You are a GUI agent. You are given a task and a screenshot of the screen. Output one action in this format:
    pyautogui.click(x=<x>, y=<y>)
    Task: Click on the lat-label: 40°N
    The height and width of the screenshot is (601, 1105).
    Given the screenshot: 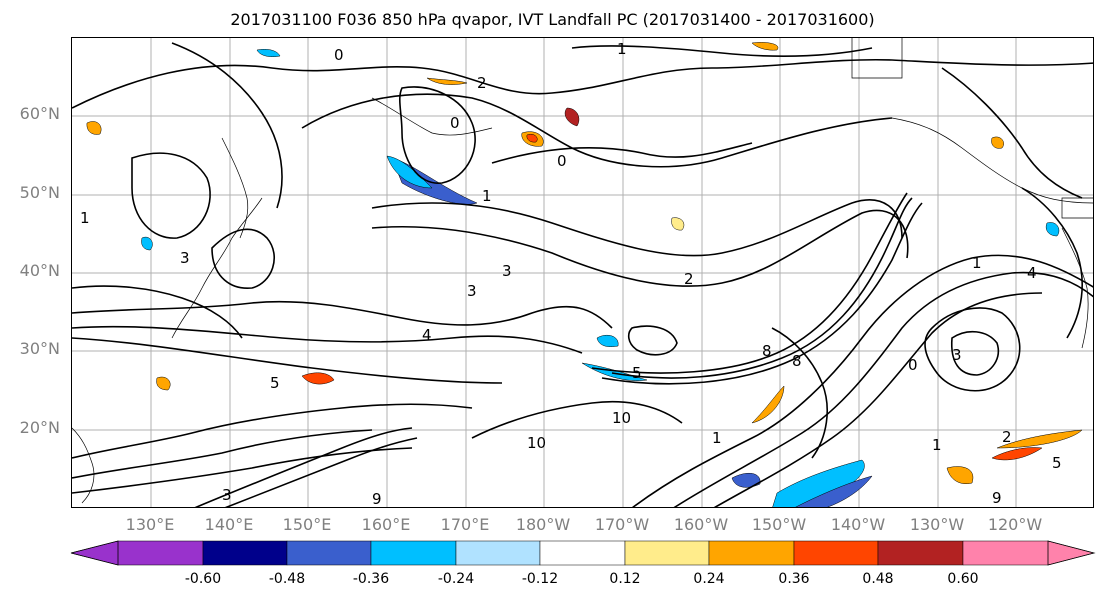 What is the action you would take?
    pyautogui.click(x=39, y=270)
    